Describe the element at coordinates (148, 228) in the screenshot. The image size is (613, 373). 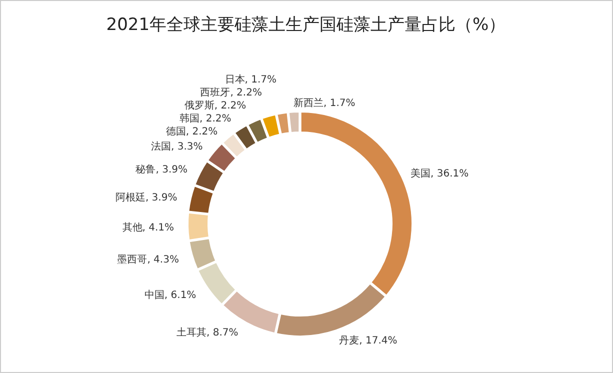
I see `slice-label: 其他, 4.1%` at that location.